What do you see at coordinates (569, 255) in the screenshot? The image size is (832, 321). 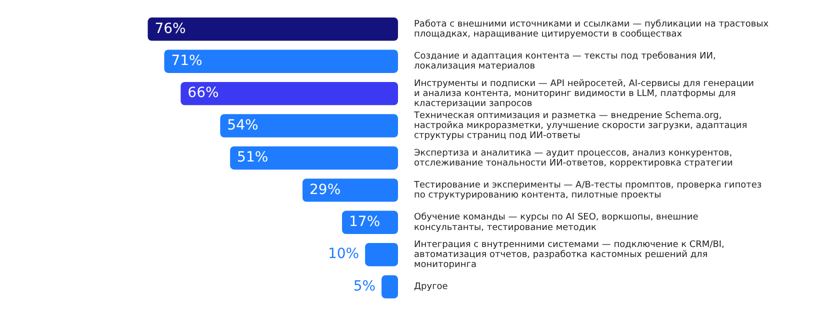 I see `y-tick-label: Интеграция с внутренними системами — подключение к CRM/BI, автоматизация отчетов, разработка кастомных решений для мониторинга` at bounding box center [569, 255].